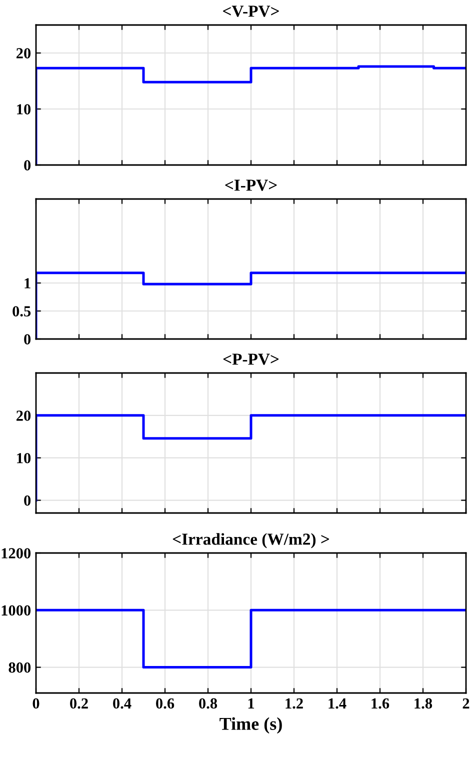 The height and width of the screenshot is (762, 474). Describe the element at coordinates (79, 703) in the screenshot. I see `x-tick-label: 0.2` at that location.